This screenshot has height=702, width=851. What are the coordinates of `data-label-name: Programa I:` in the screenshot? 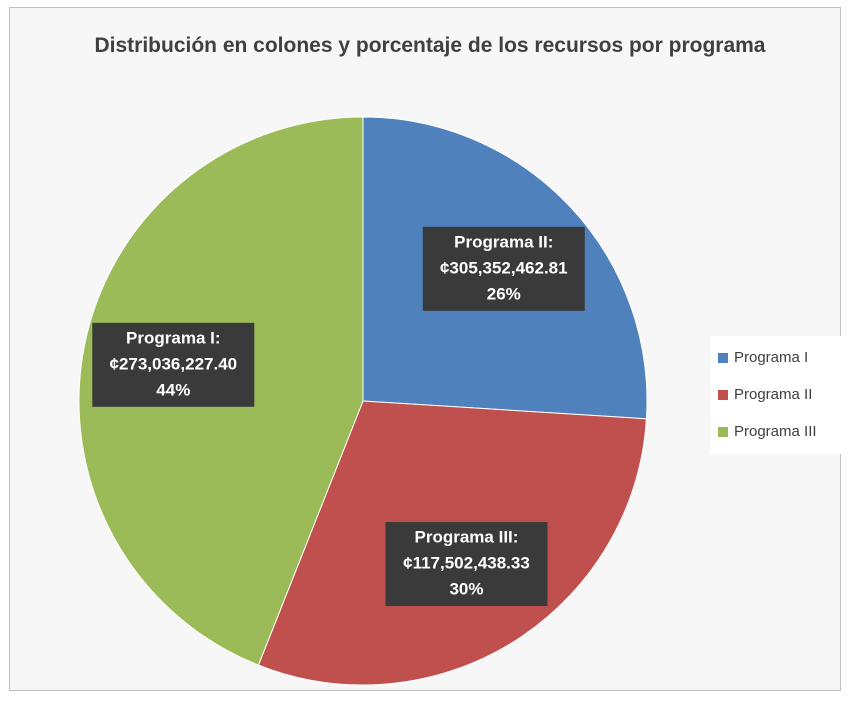 It's located at (173, 337).